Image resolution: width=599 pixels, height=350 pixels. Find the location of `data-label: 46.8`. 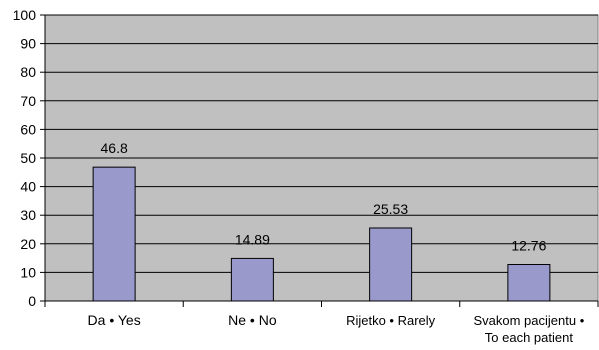

data-label: 46.8 is located at coordinates (114, 148).